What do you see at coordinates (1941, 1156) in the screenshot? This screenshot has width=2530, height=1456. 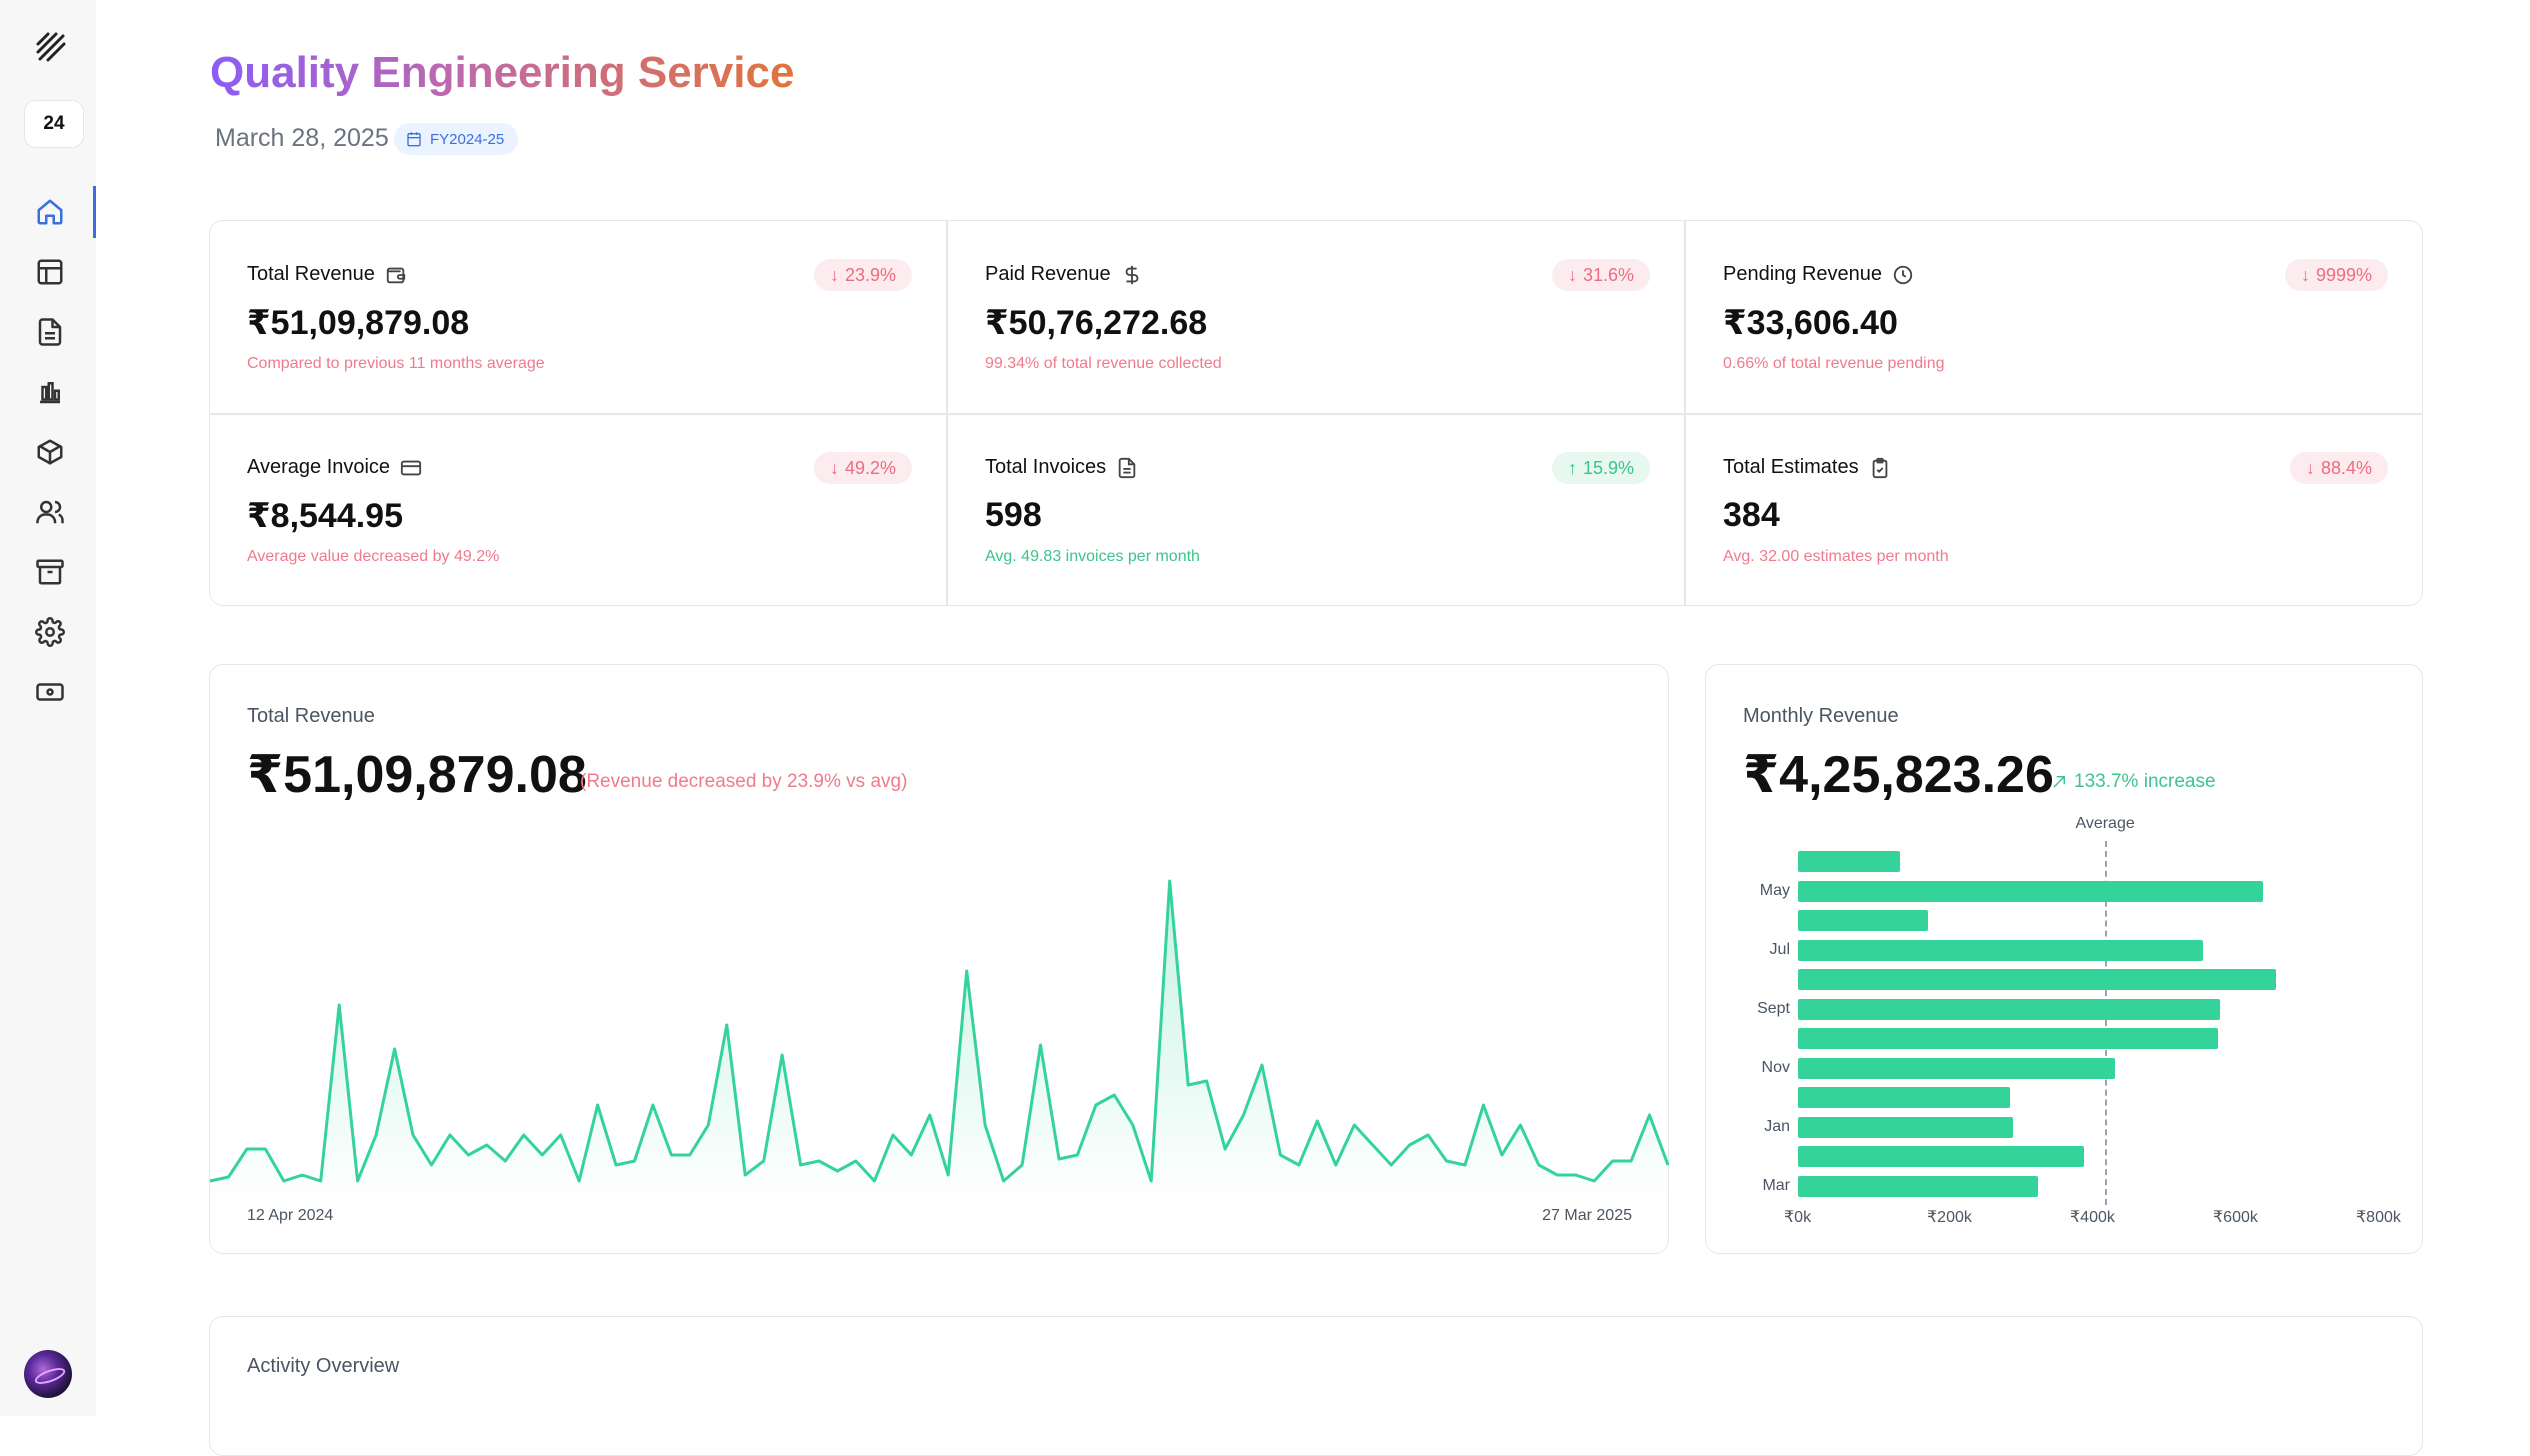 I see `bar-feb` at bounding box center [1941, 1156].